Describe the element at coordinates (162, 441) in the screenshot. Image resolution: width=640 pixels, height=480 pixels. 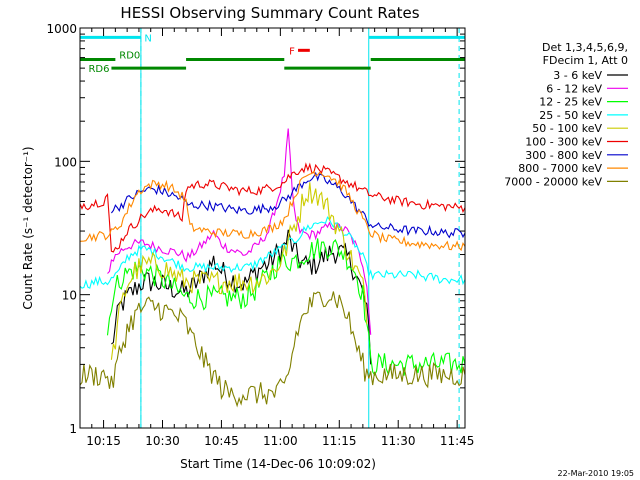
I see `x-tick-label: 10:30` at that location.